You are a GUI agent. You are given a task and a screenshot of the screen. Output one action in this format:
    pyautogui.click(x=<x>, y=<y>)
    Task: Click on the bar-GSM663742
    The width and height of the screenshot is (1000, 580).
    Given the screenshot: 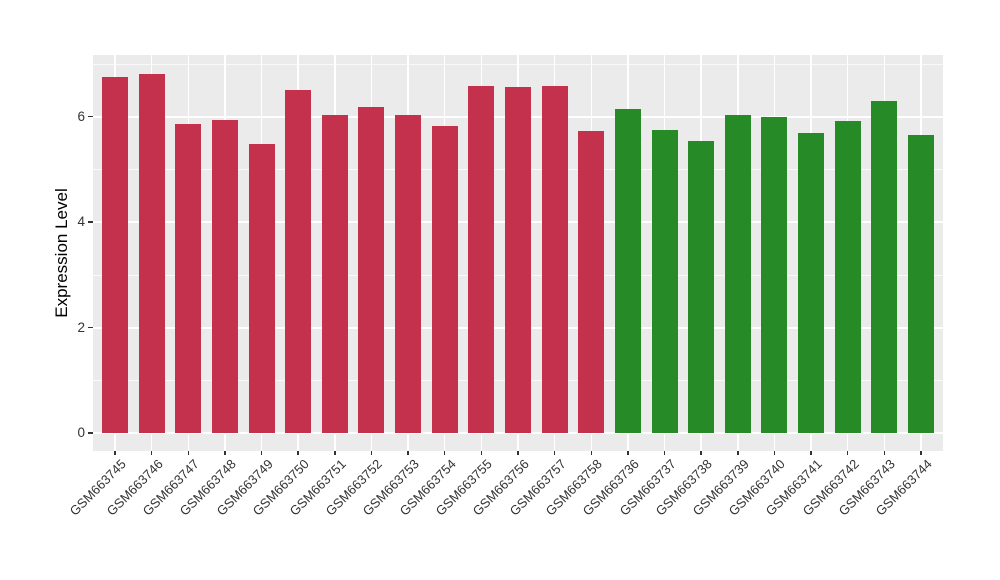 What is the action you would take?
    pyautogui.click(x=847, y=277)
    